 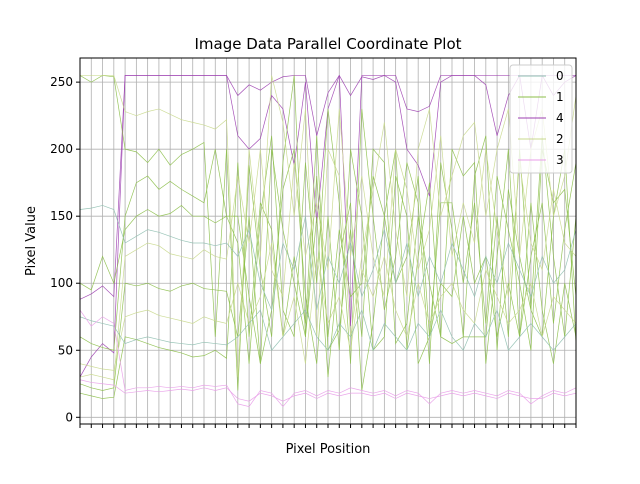 I want to click on legend: 0 1 4 2 3, so click(x=541, y=119).